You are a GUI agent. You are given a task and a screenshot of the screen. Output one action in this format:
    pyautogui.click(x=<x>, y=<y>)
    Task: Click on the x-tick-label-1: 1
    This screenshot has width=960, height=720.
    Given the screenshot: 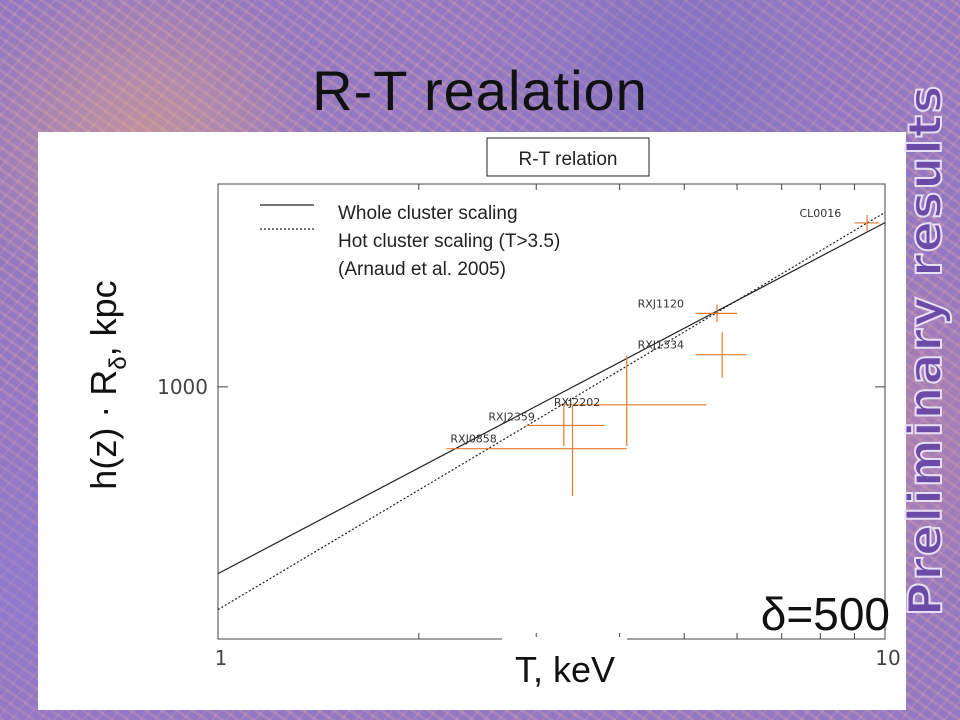 What is the action you would take?
    pyautogui.click(x=221, y=658)
    